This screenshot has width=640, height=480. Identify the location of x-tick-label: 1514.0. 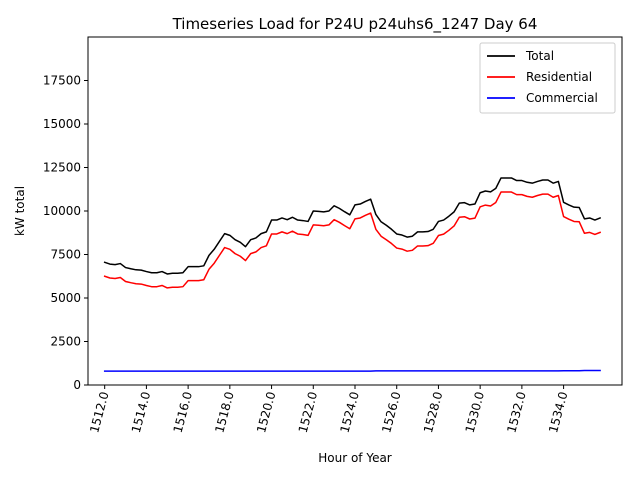
(141, 412).